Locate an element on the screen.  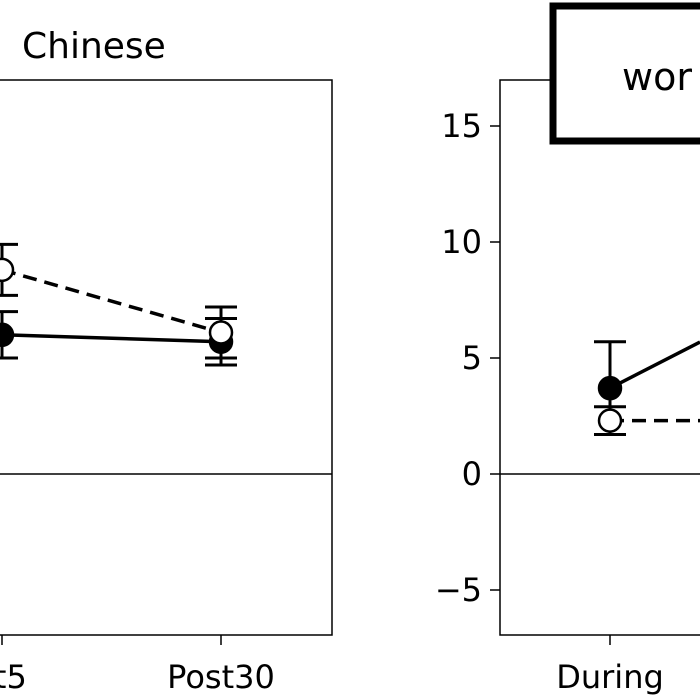
left-filled-series-line is located at coordinates (111, 338).